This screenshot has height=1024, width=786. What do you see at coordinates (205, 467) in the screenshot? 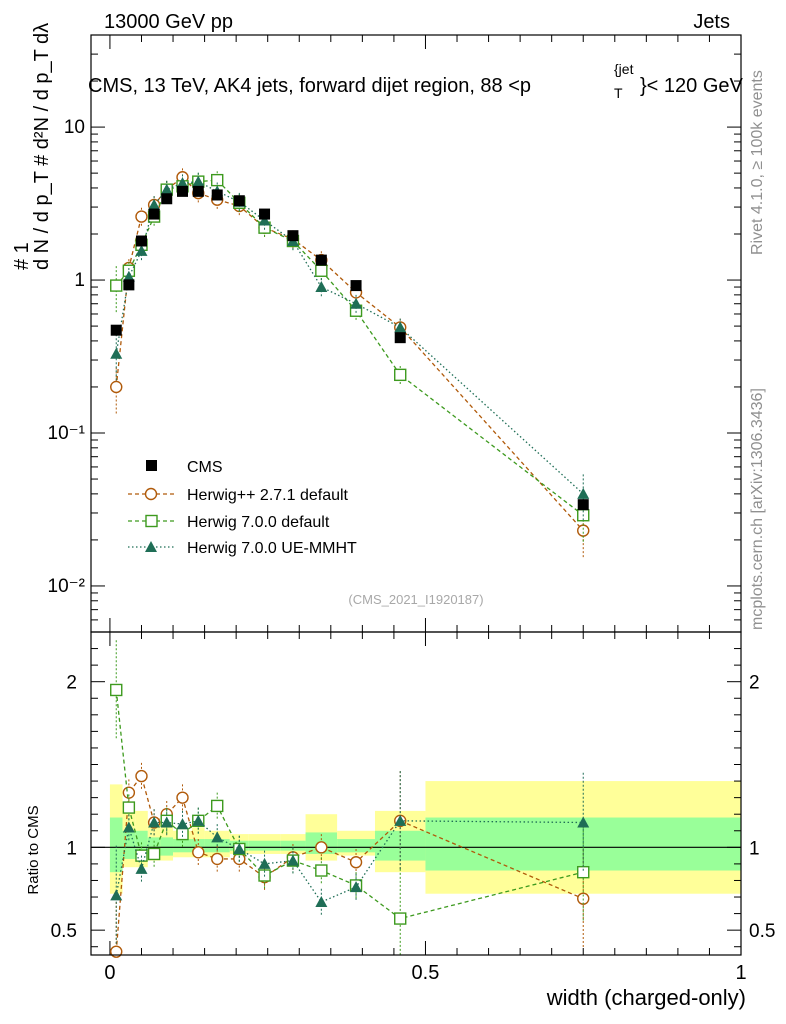
I see `legend-label-cms: CMS` at bounding box center [205, 467].